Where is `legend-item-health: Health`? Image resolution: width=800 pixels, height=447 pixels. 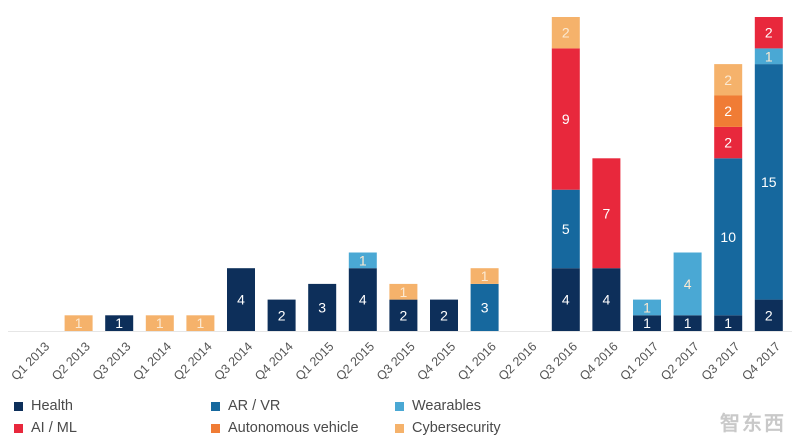 legend-item-health: Health is located at coordinates (43, 406).